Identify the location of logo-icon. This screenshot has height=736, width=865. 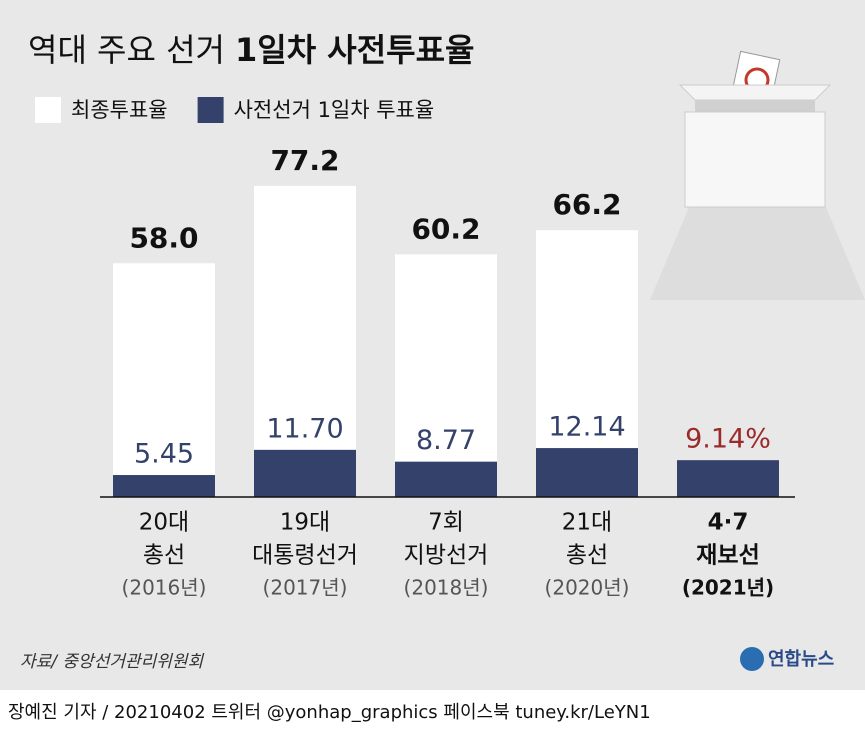
(752, 659).